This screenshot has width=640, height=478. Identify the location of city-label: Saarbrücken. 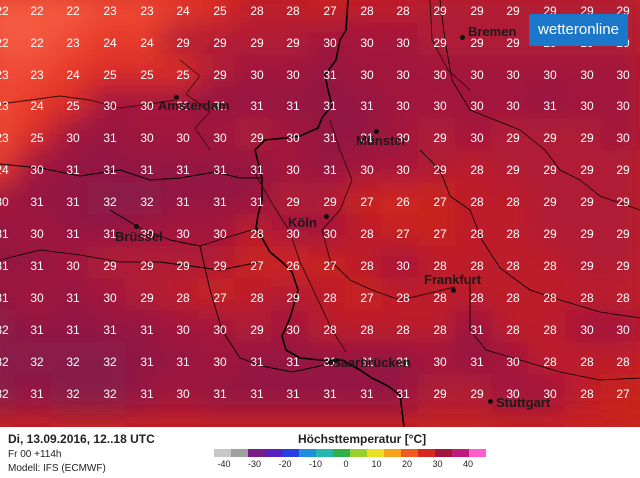
(371, 362).